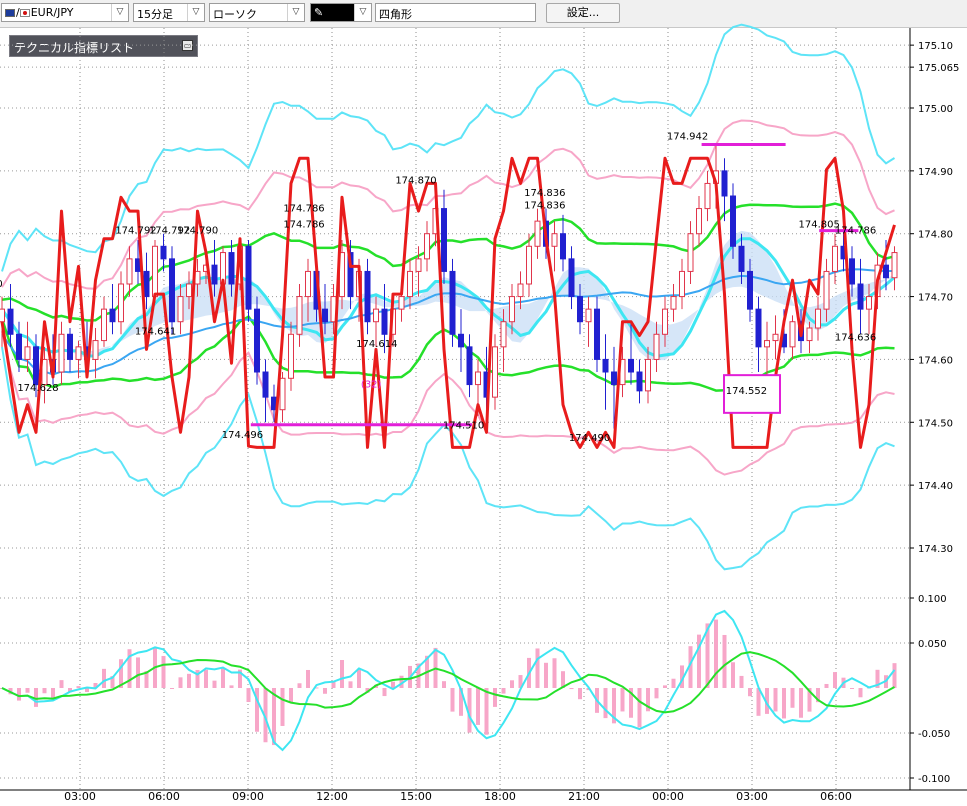 Image resolution: width=967 pixels, height=806 pixels. What do you see at coordinates (855, 231) in the screenshot?
I see `price-annotation: 174.786` at bounding box center [855, 231].